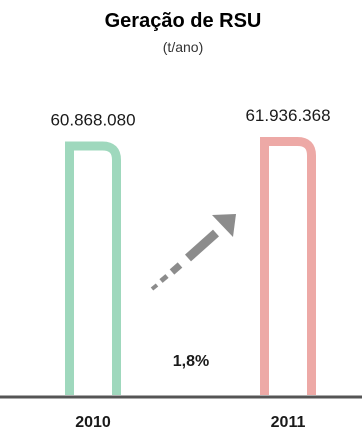  Describe the element at coordinates (92, 119) in the screenshot. I see `value-label-2010: 60.868.080` at that location.